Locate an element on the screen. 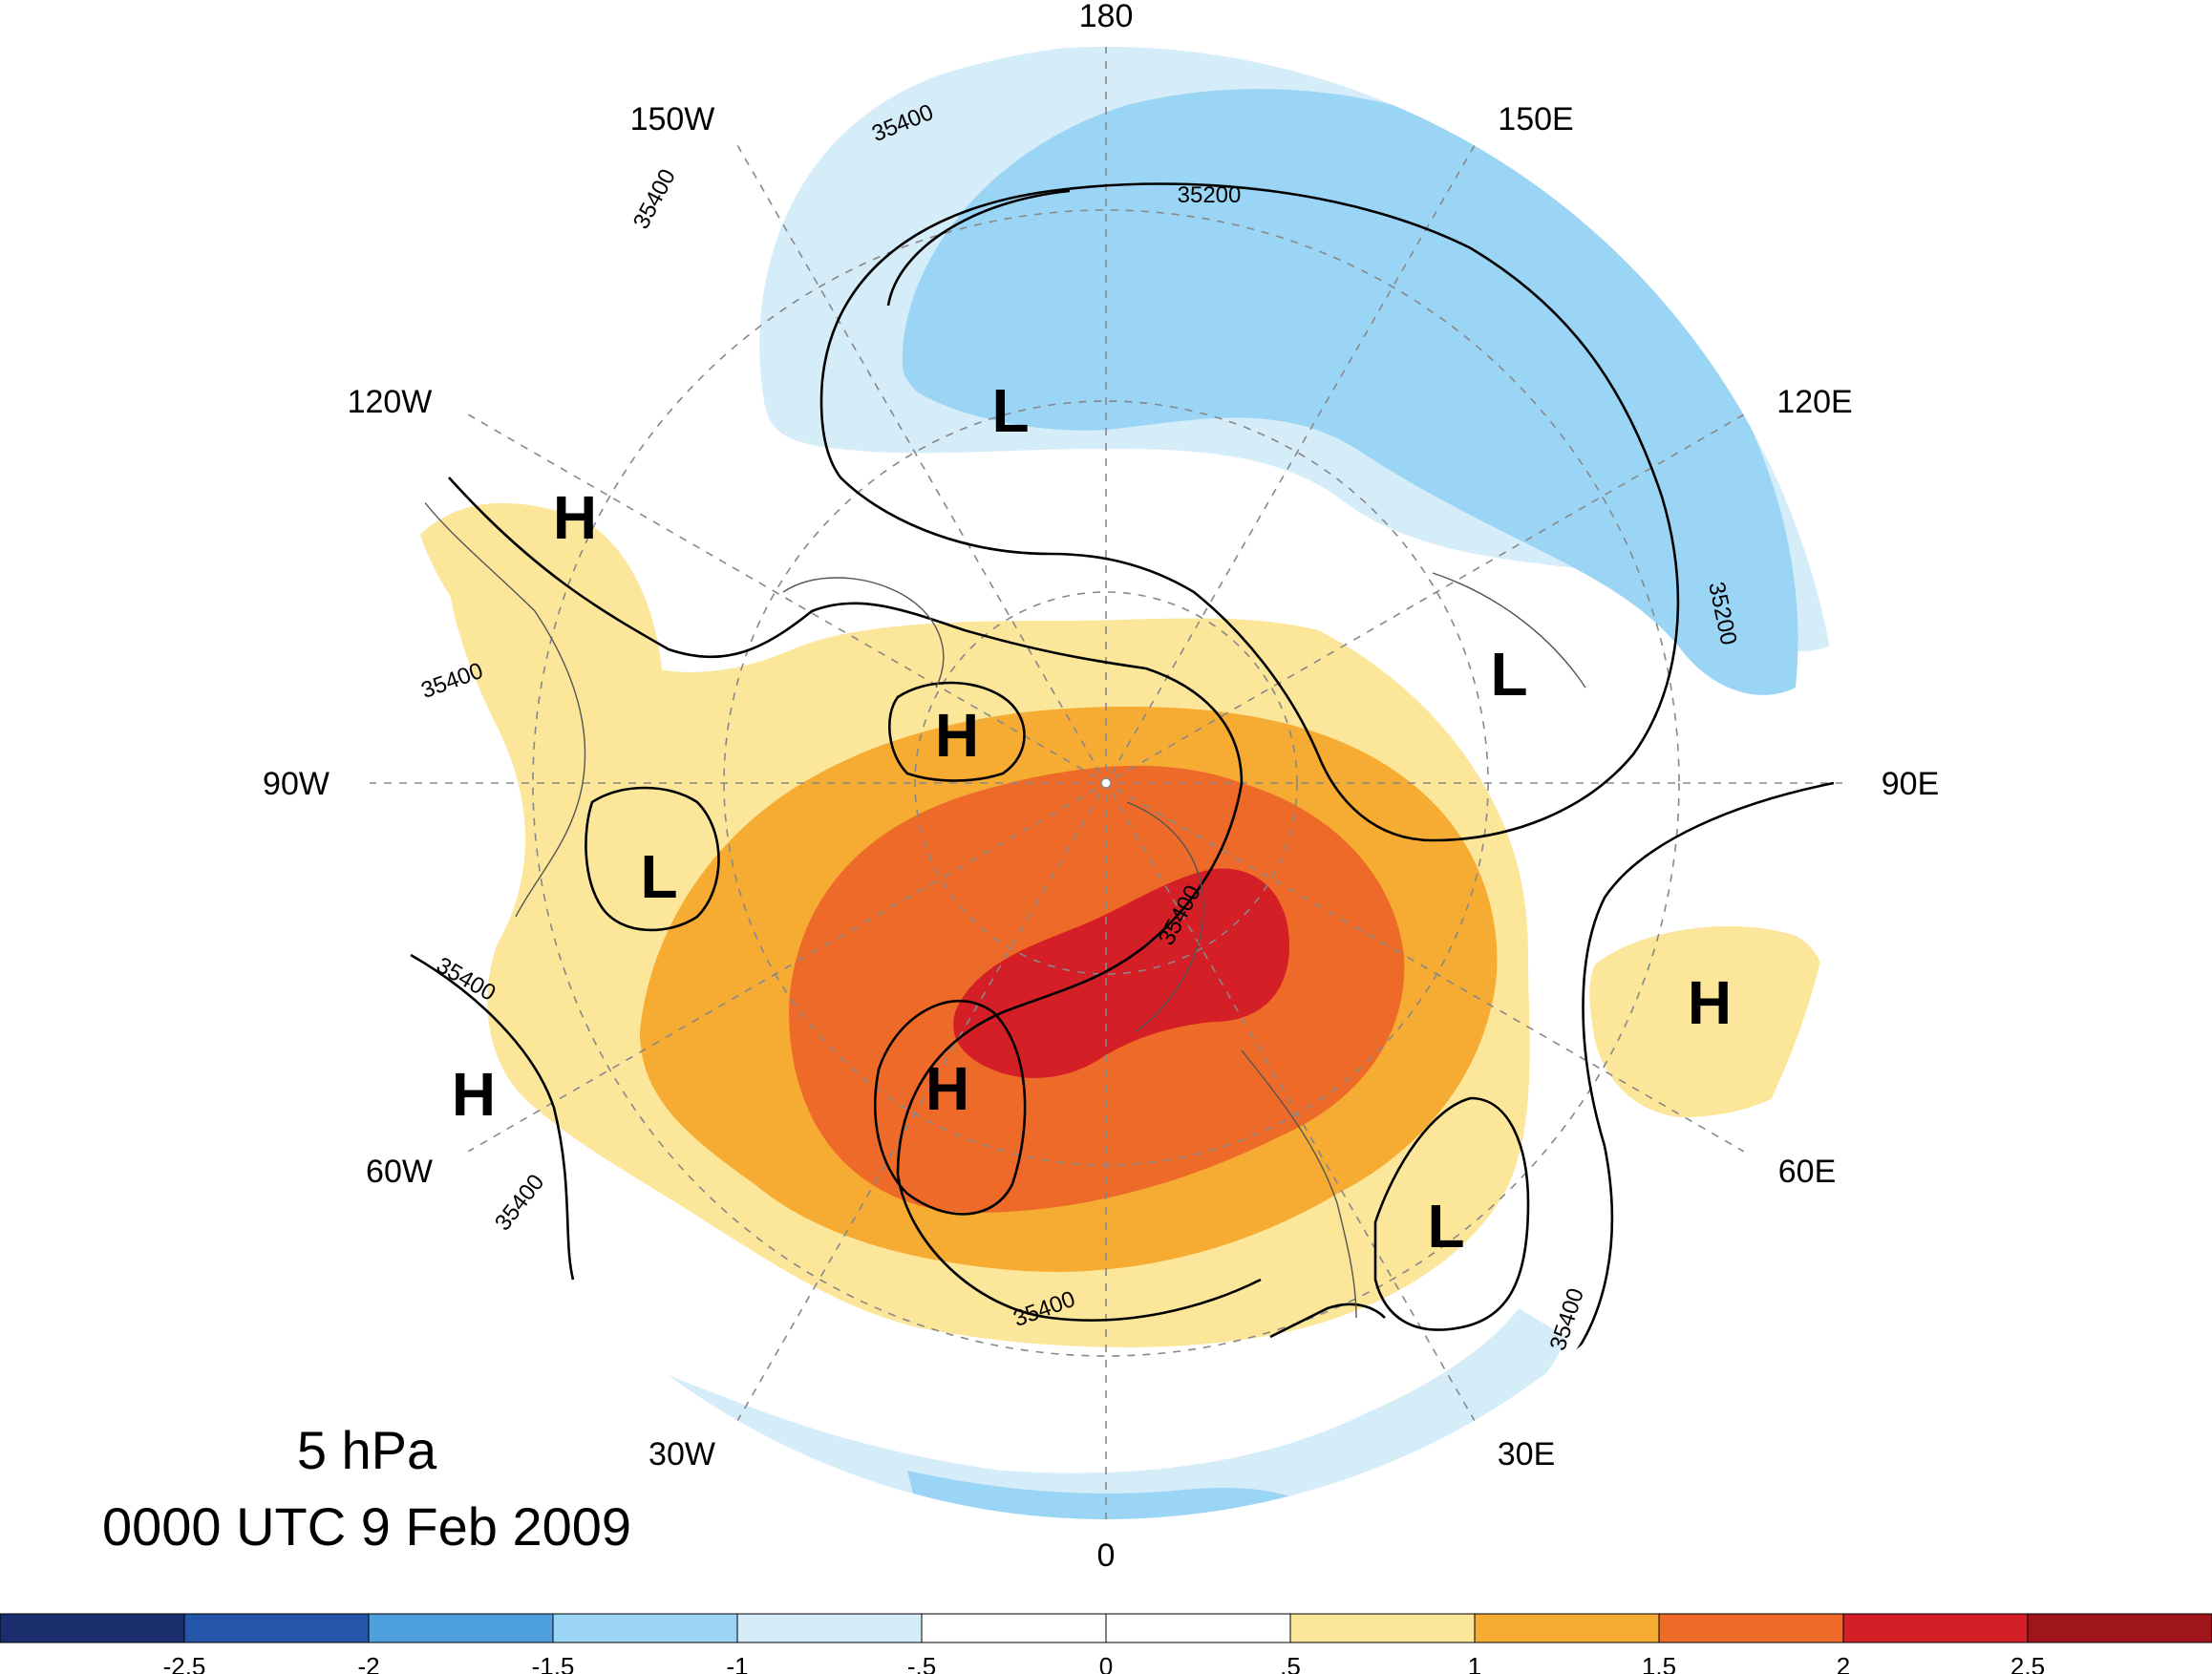 Image resolution: width=2212 pixels, height=1674 pixels. pole-marker is located at coordinates (1106, 783).